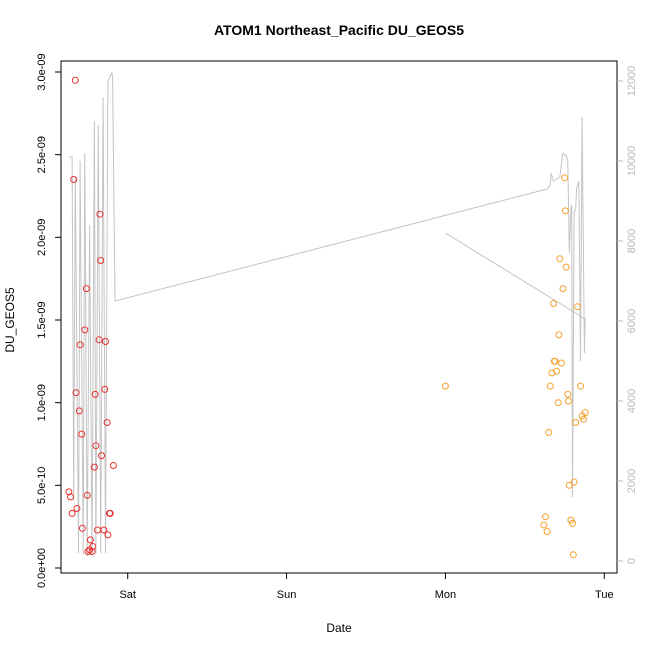  I want to click on y-tick-label: 5.0e-10, so click(42, 485).